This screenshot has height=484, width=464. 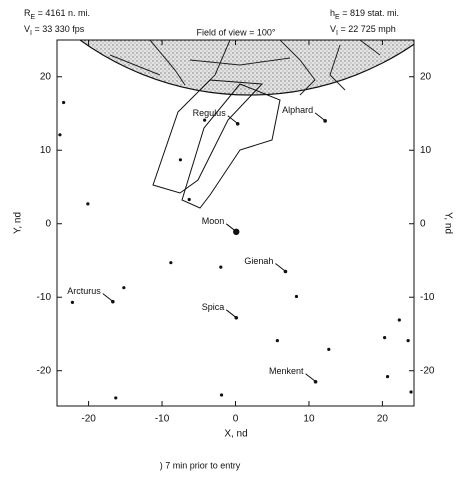 I want to click on window-outline, so click(x=216, y=144).